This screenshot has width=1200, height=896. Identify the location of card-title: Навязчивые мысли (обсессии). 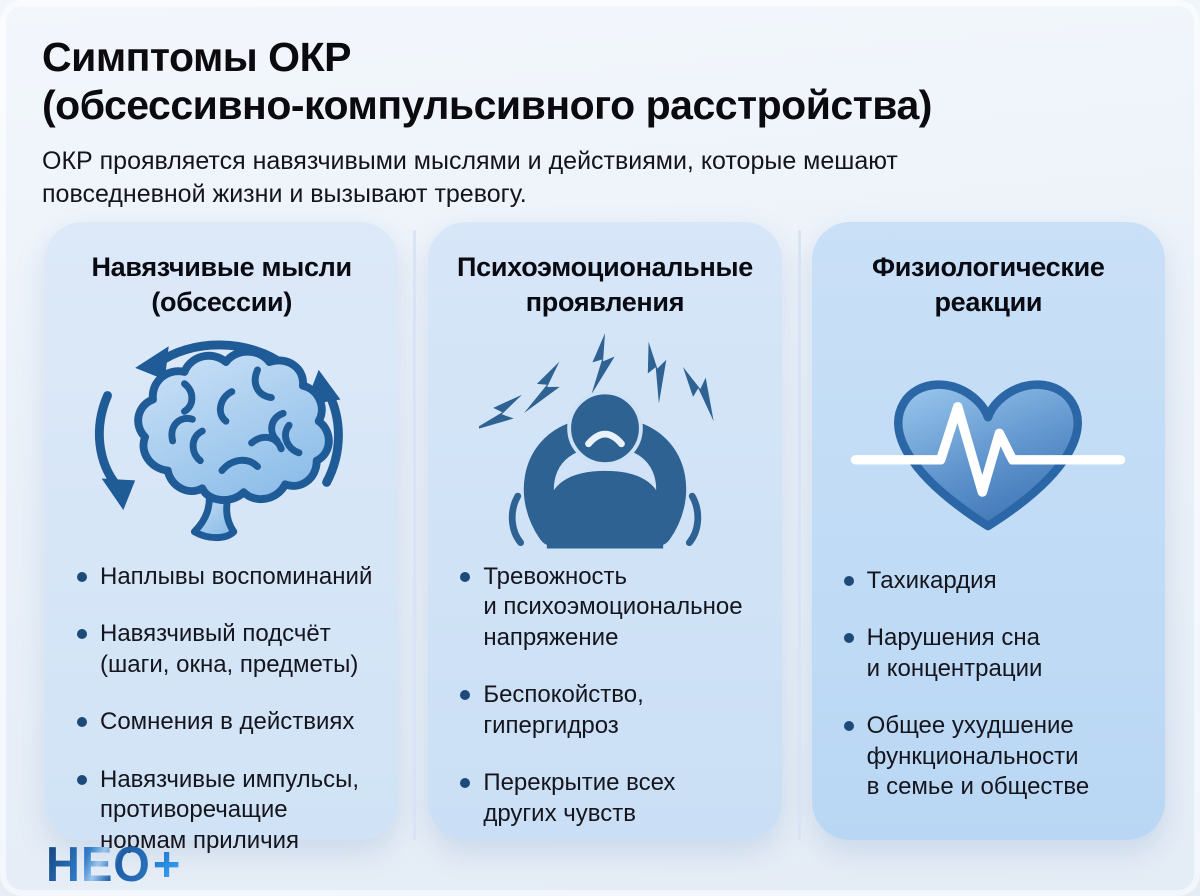
(221, 285).